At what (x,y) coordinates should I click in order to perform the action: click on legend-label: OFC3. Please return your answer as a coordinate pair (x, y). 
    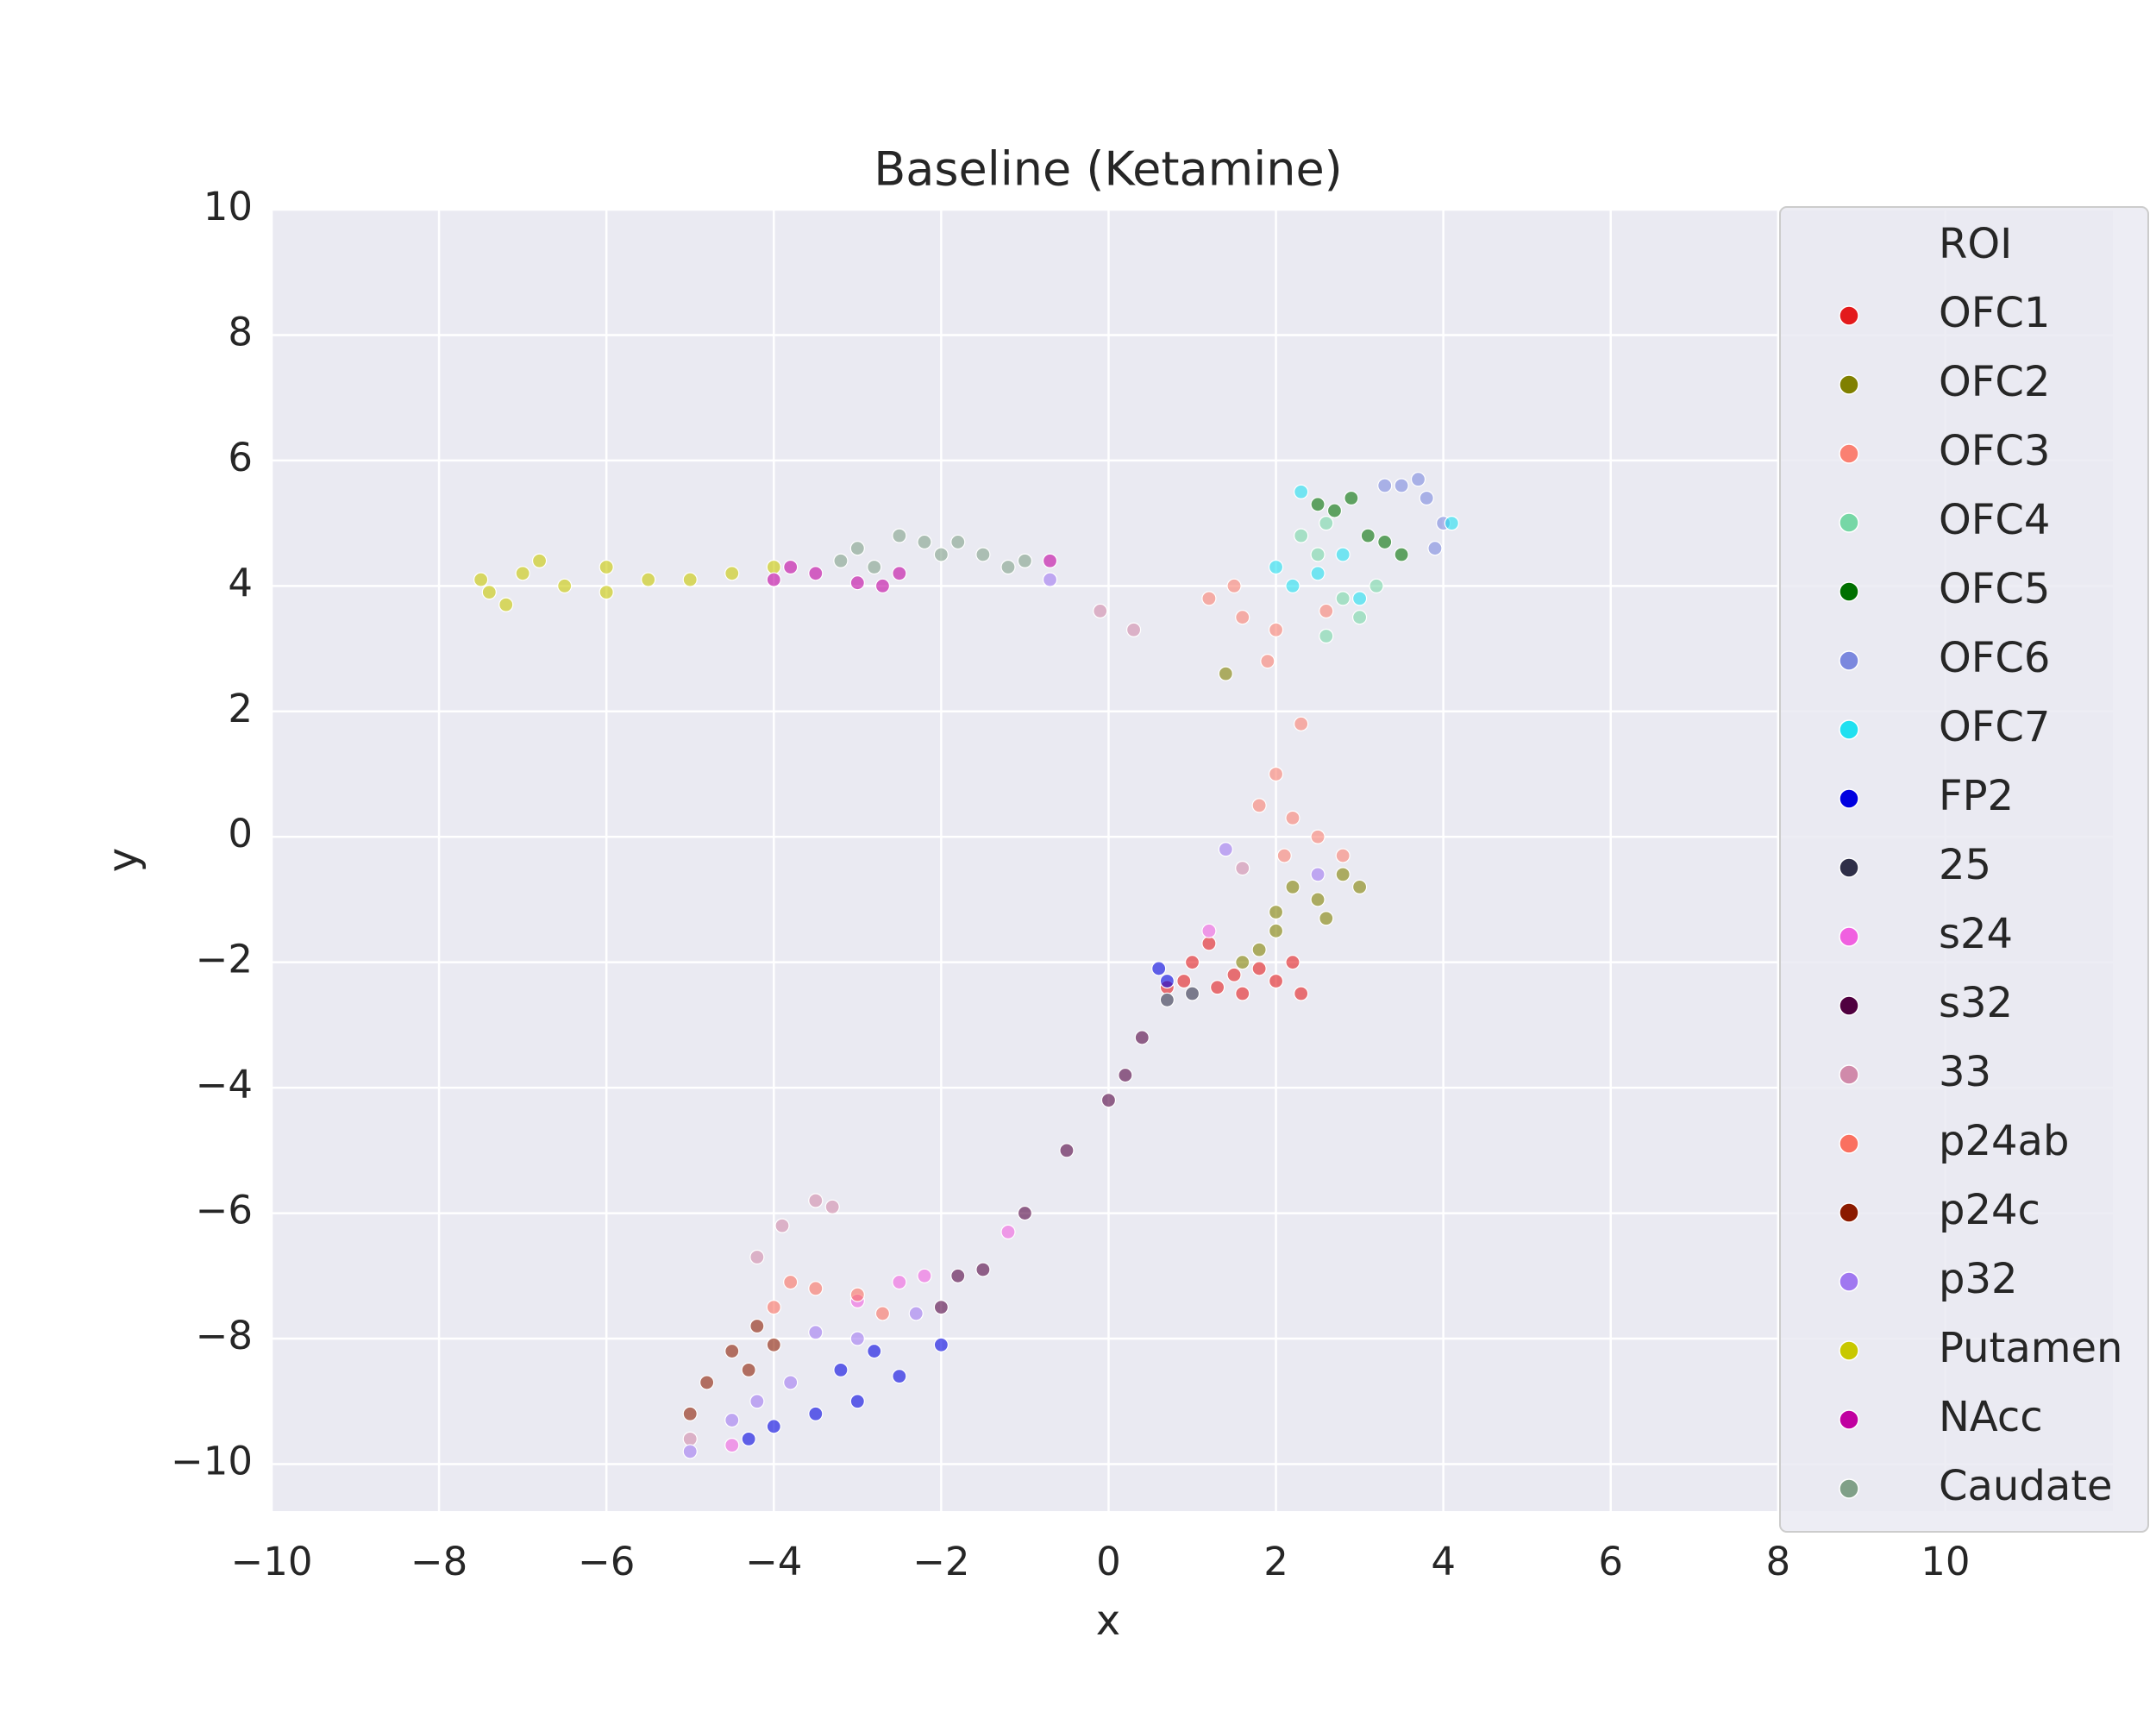
    Looking at the image, I should click on (1994, 451).